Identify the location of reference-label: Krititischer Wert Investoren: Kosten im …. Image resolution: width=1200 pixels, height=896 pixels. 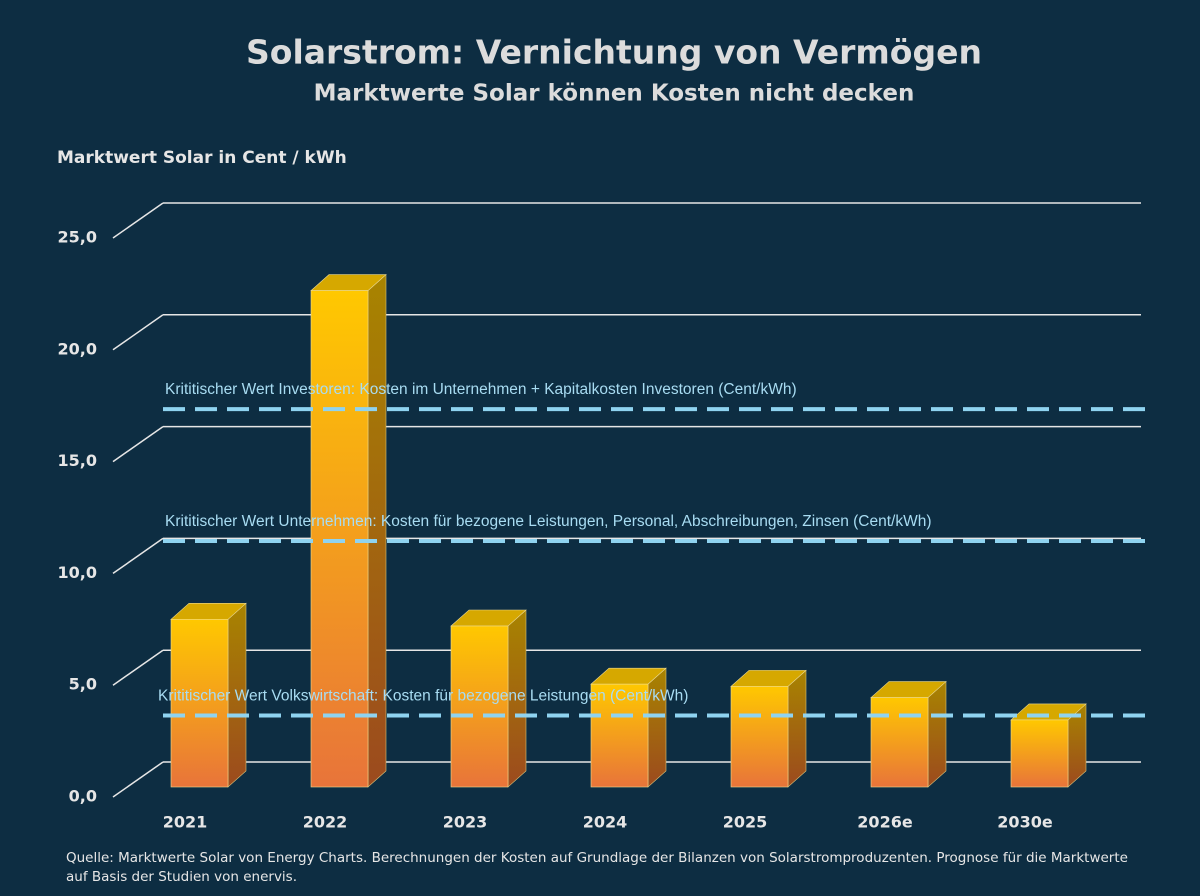
(481, 389).